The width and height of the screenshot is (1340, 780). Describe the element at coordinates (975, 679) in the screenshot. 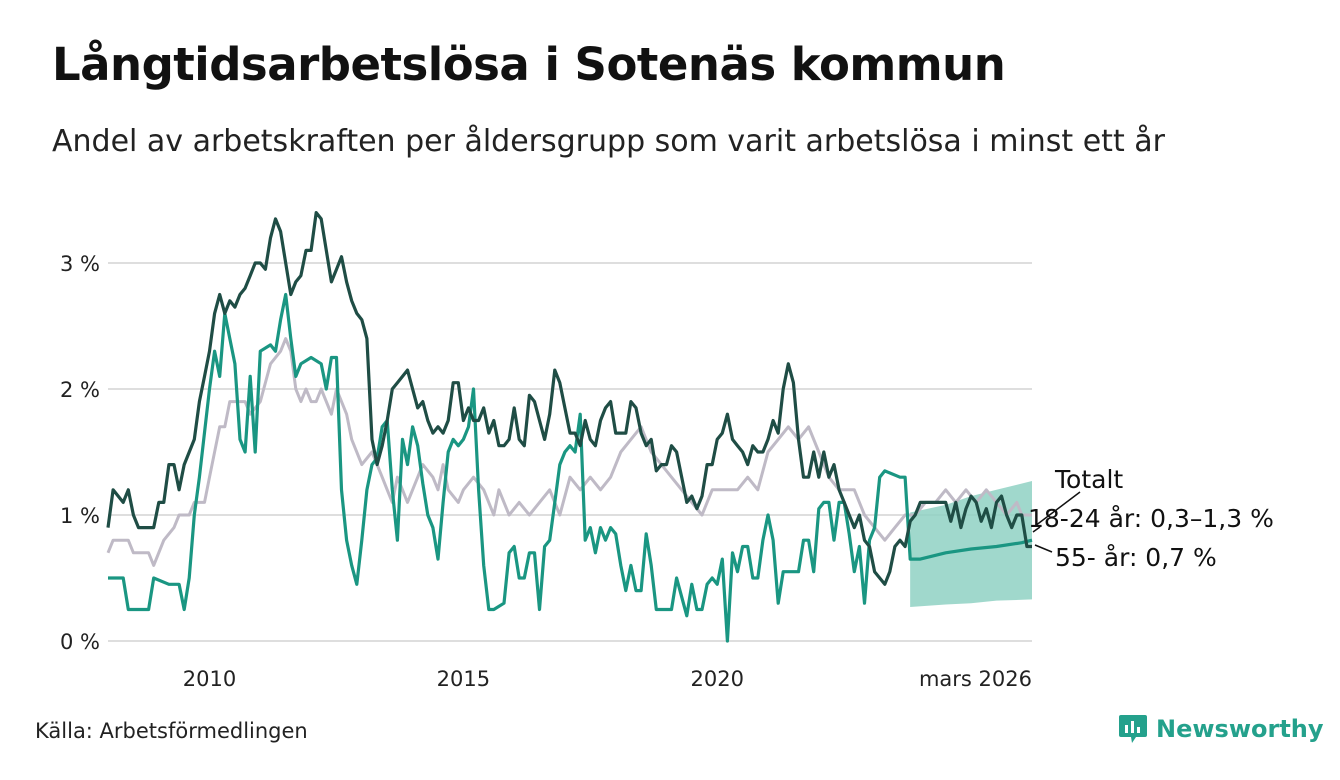

I see `x-tick-label: mars 2026` at that location.